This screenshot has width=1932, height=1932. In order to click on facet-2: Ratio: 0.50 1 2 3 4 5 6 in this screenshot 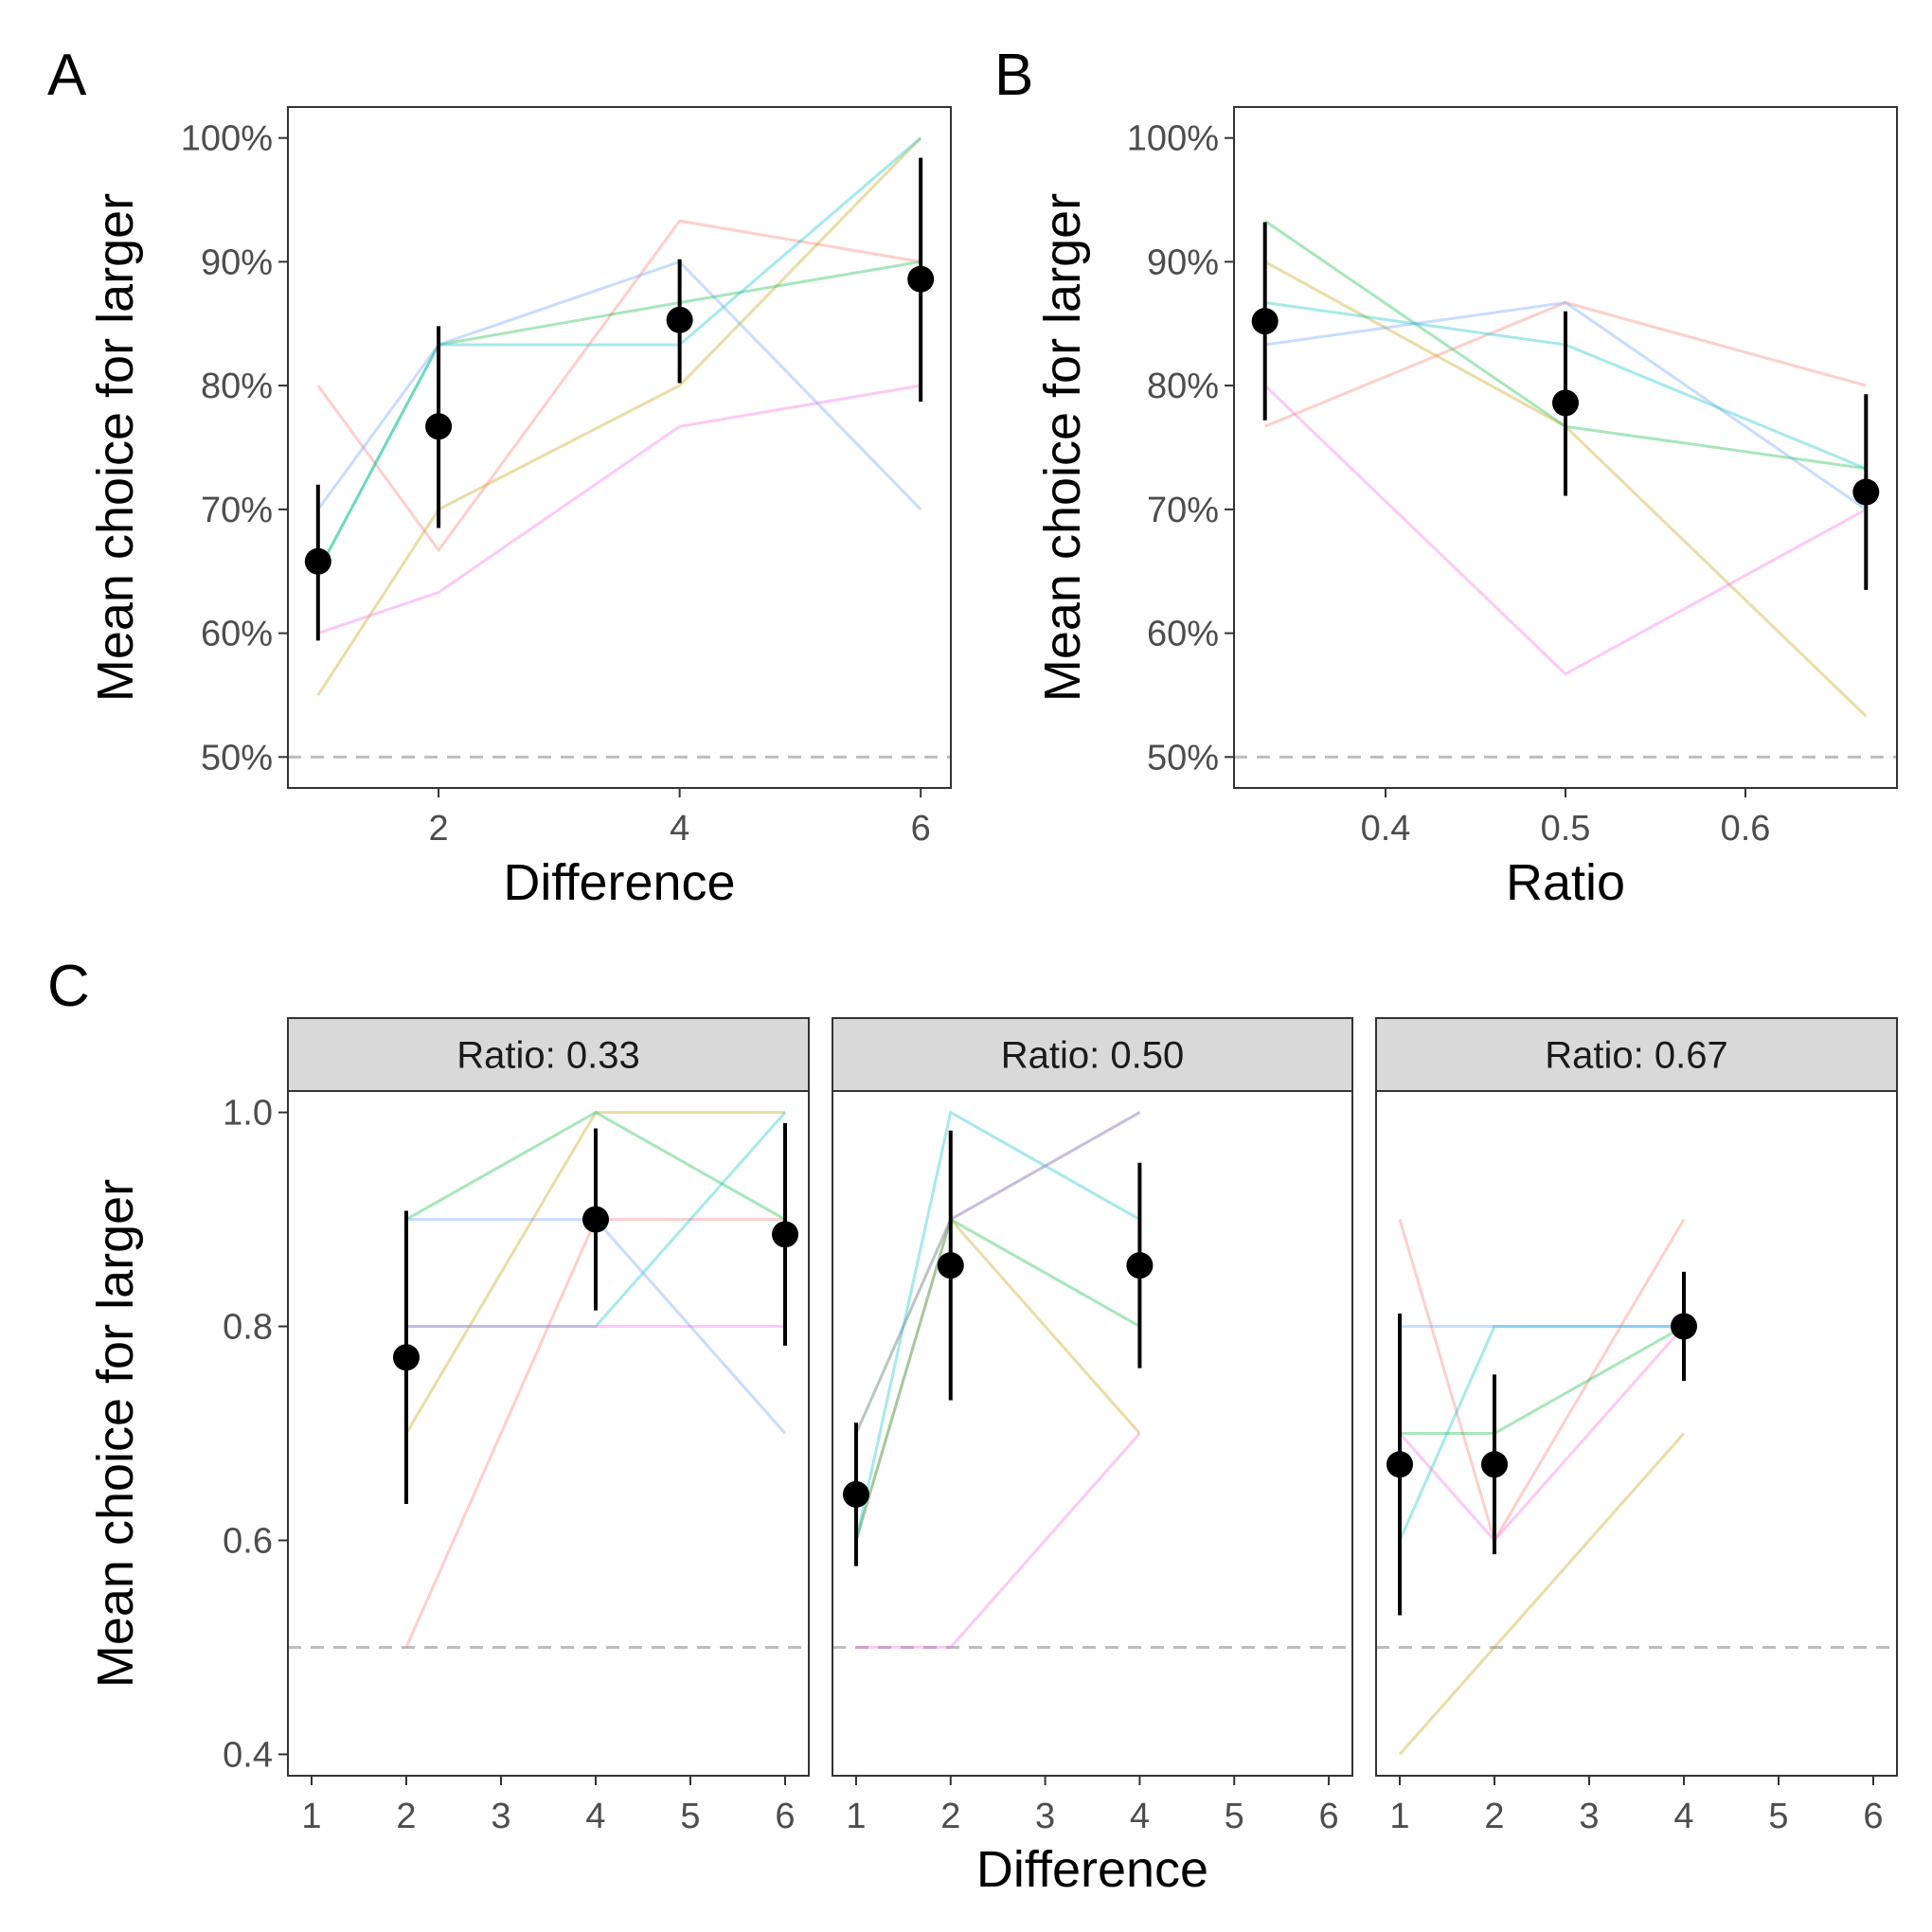, I will do `click(1092, 1426)`.